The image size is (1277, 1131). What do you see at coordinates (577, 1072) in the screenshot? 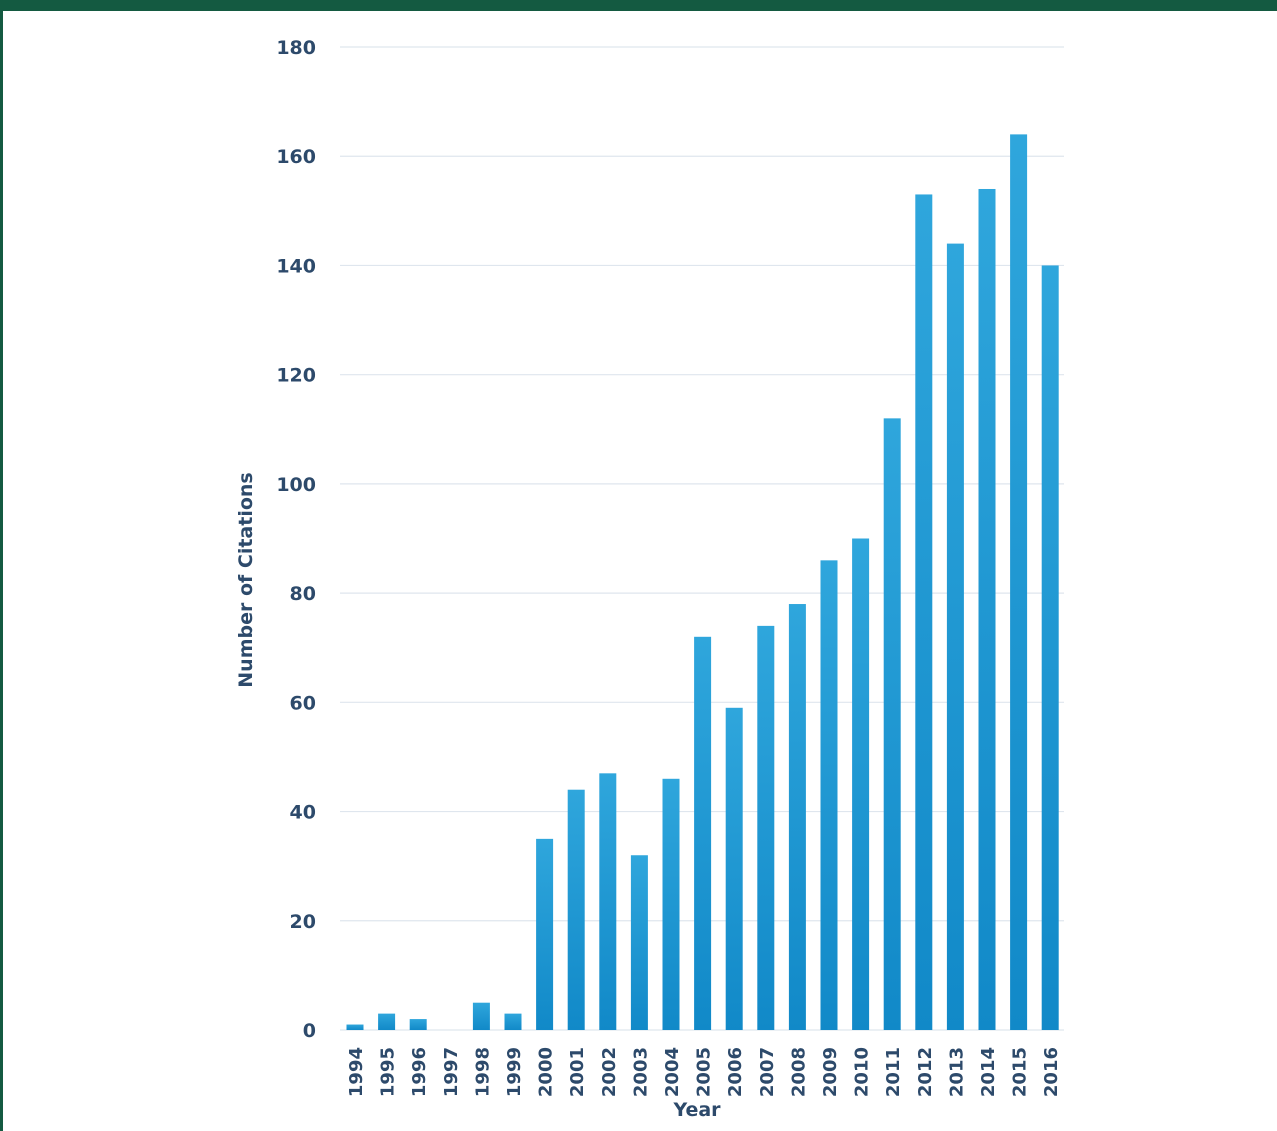
I see `x-tick-label: 2001` at bounding box center [577, 1072].